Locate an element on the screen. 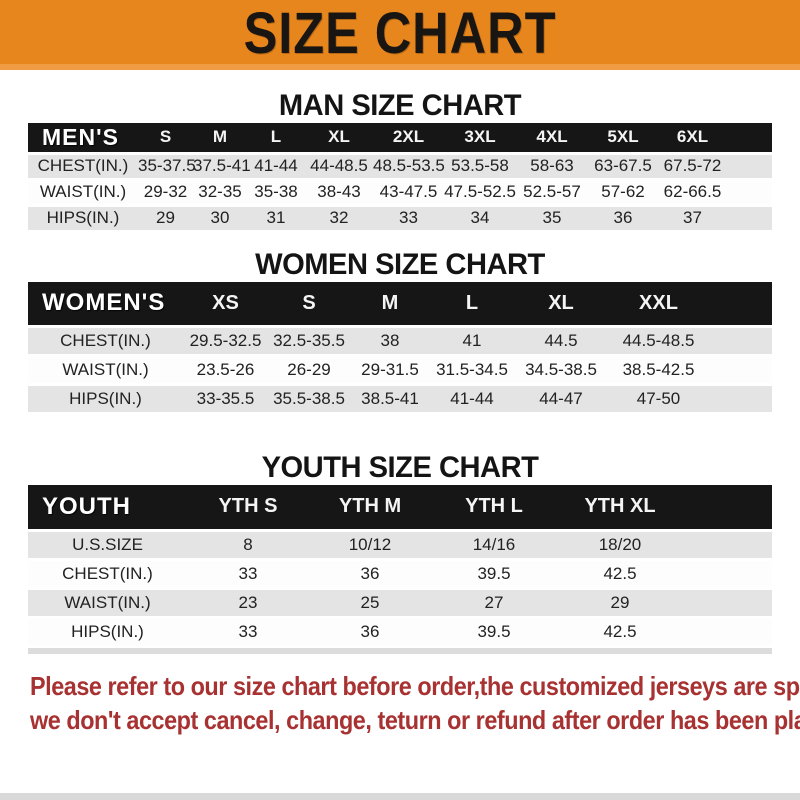  measurement-row: HIPS(IN.) 29 30 31 32 33 34 35 36 37 is located at coordinates (400, 219).